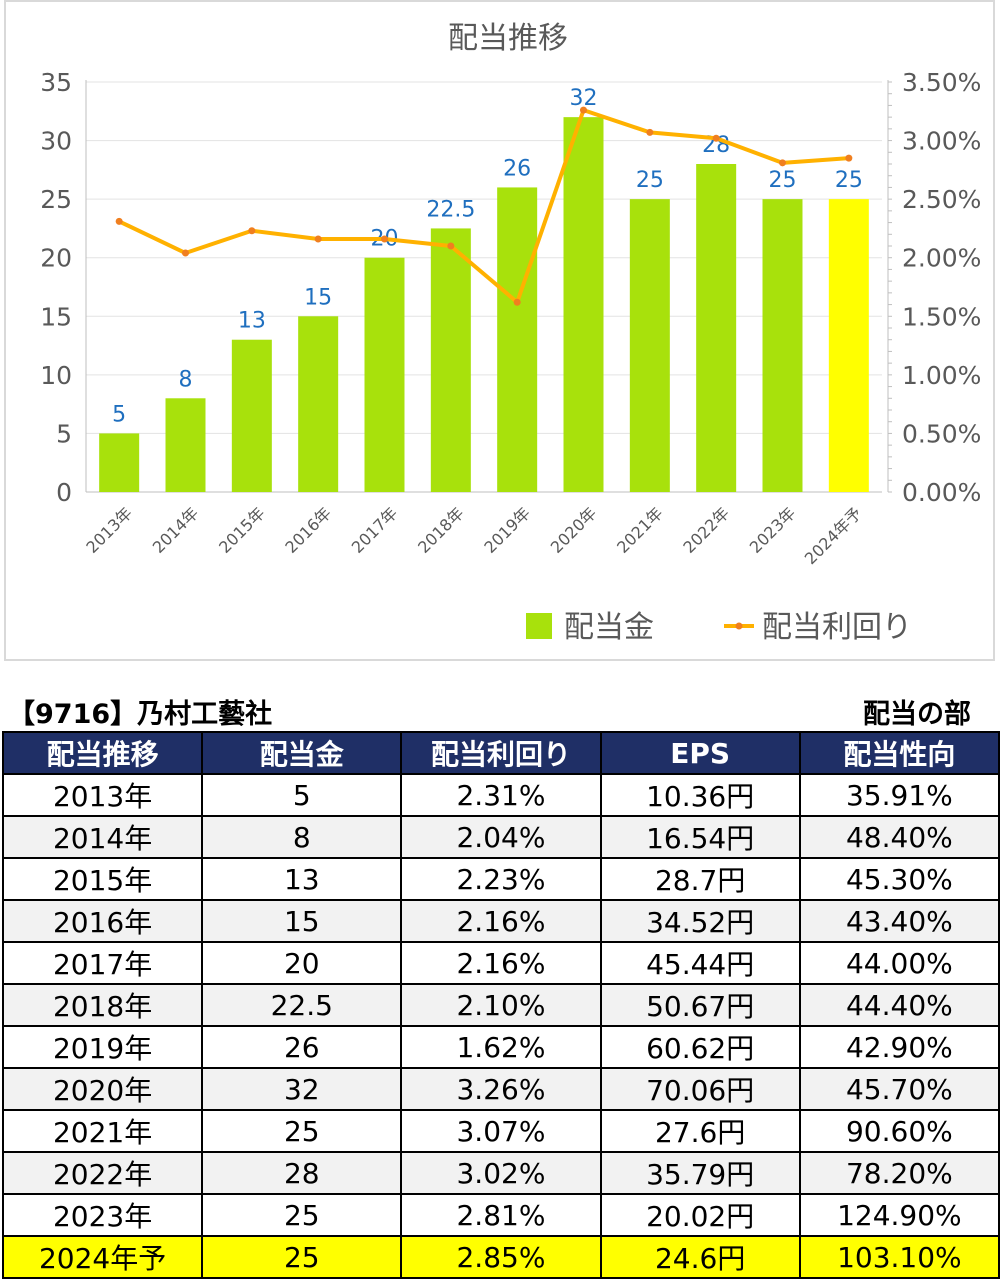 This screenshot has width=1001, height=1279. I want to click on x-tick-label: 2020年, so click(574, 530).